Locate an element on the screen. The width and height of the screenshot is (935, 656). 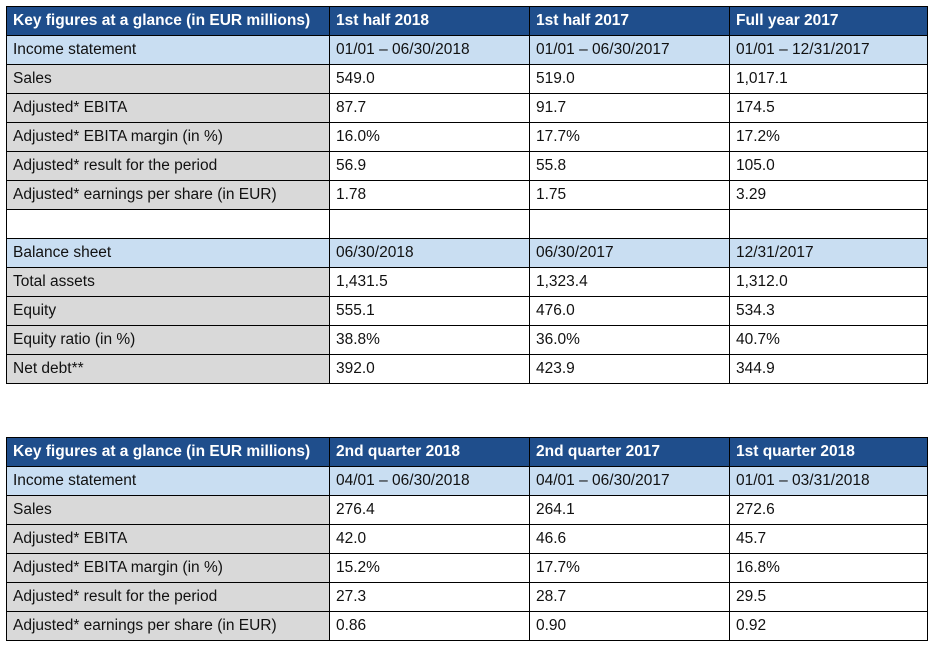
spacer-row is located at coordinates (467, 224).